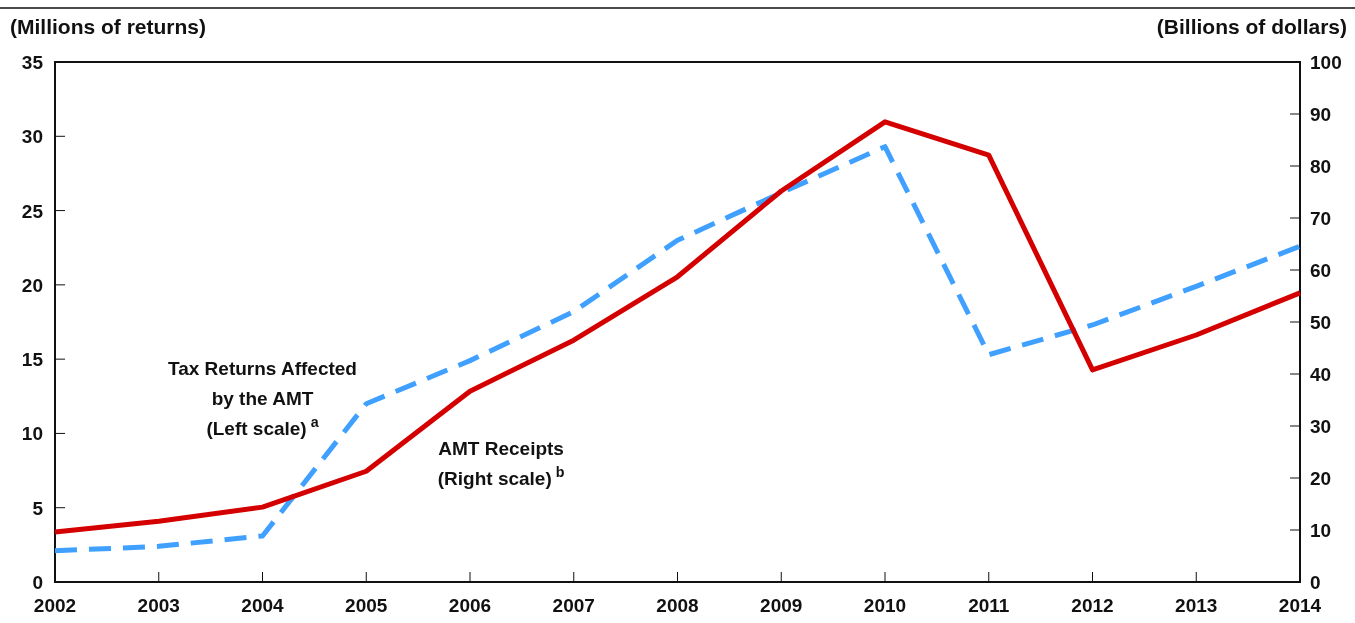 Image resolution: width=1355 pixels, height=623 pixels. Describe the element at coordinates (1321, 114) in the screenshot. I see `y2-tick-label: 90` at that location.